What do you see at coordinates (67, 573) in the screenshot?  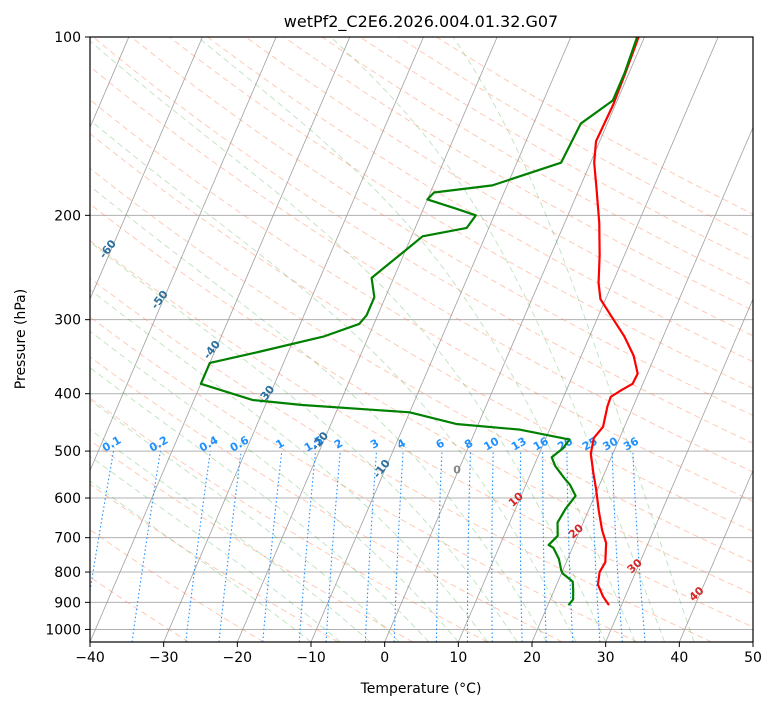 I see `y-tick-label: 800` at bounding box center [67, 573].